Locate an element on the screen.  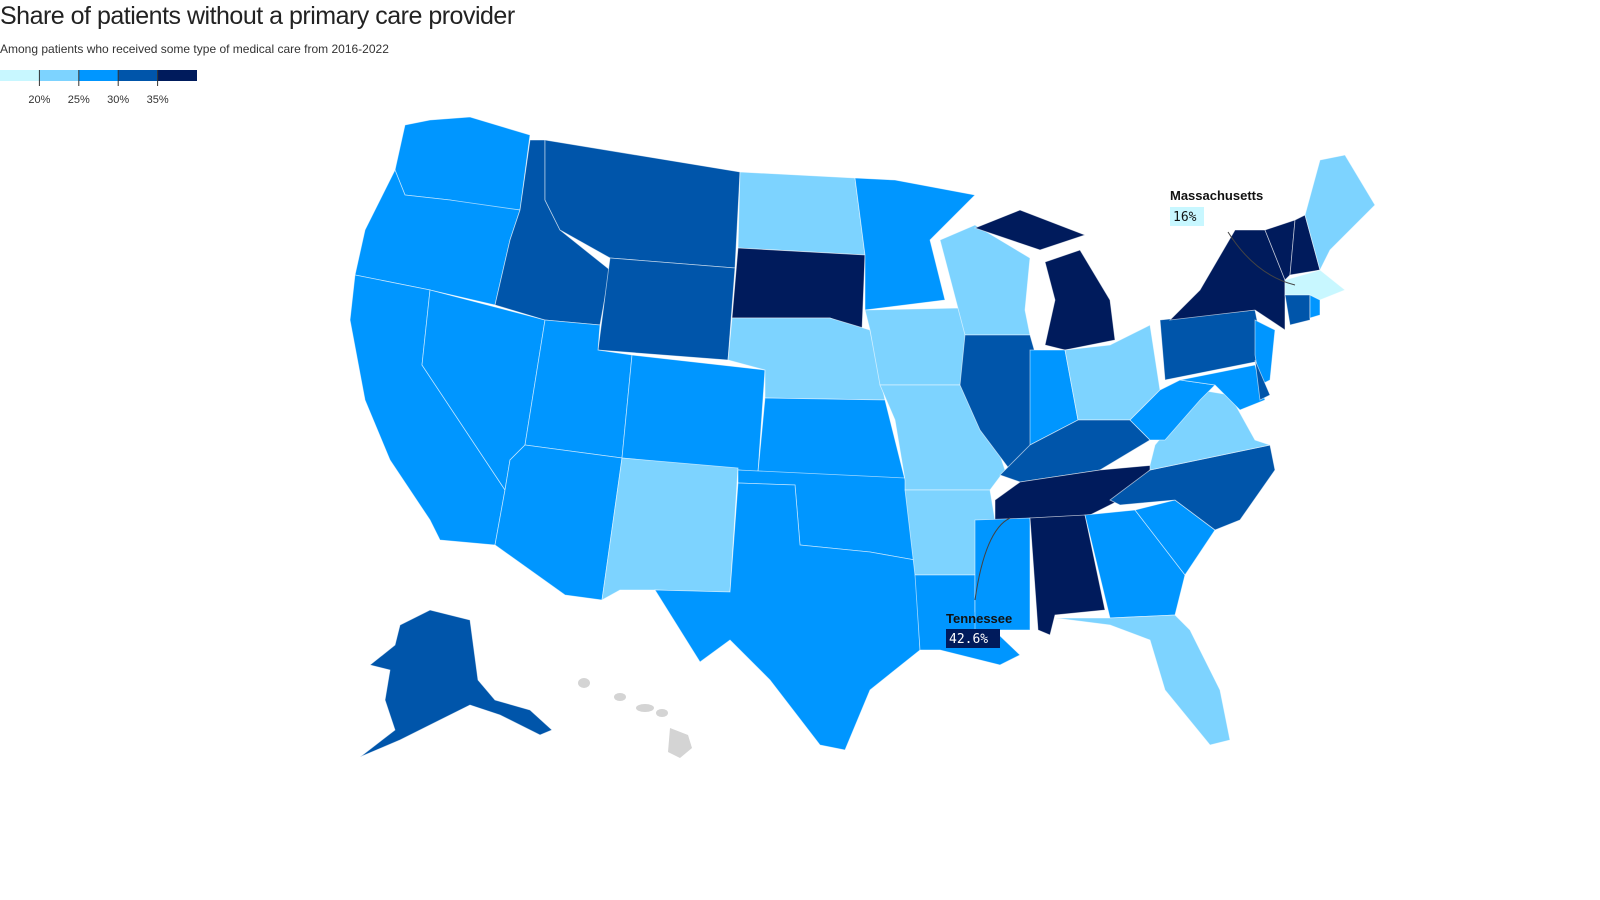
legend-tick-label: 20% is located at coordinates (39, 100).